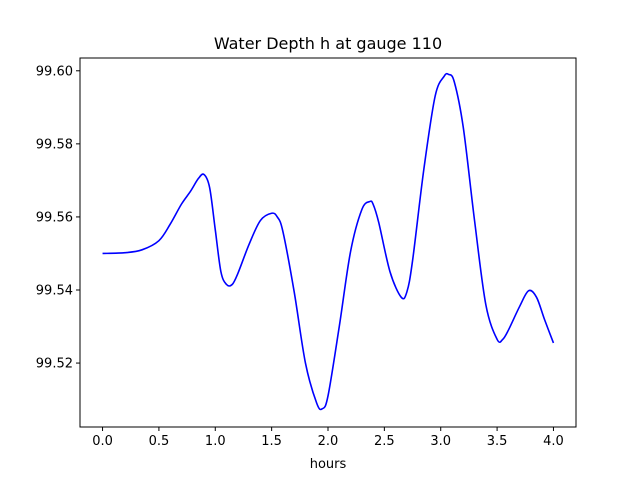 The width and height of the screenshot is (640, 480). Describe the element at coordinates (159, 441) in the screenshot. I see `x-tick-label: 0.5` at that location.